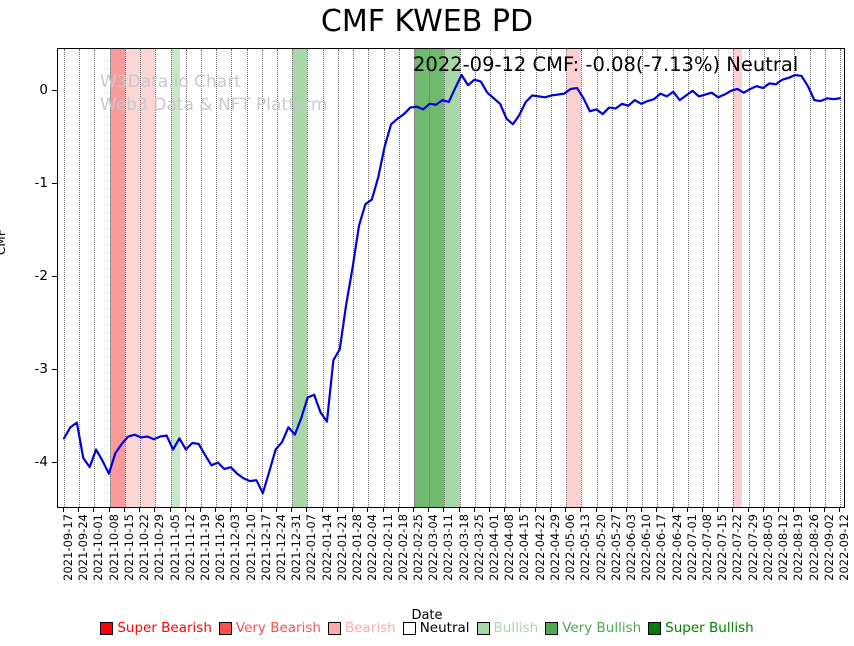 This screenshot has width=854, height=646. What do you see at coordinates (83, 547) in the screenshot?
I see `x-tick-label: 2021-09-24` at bounding box center [83, 547].